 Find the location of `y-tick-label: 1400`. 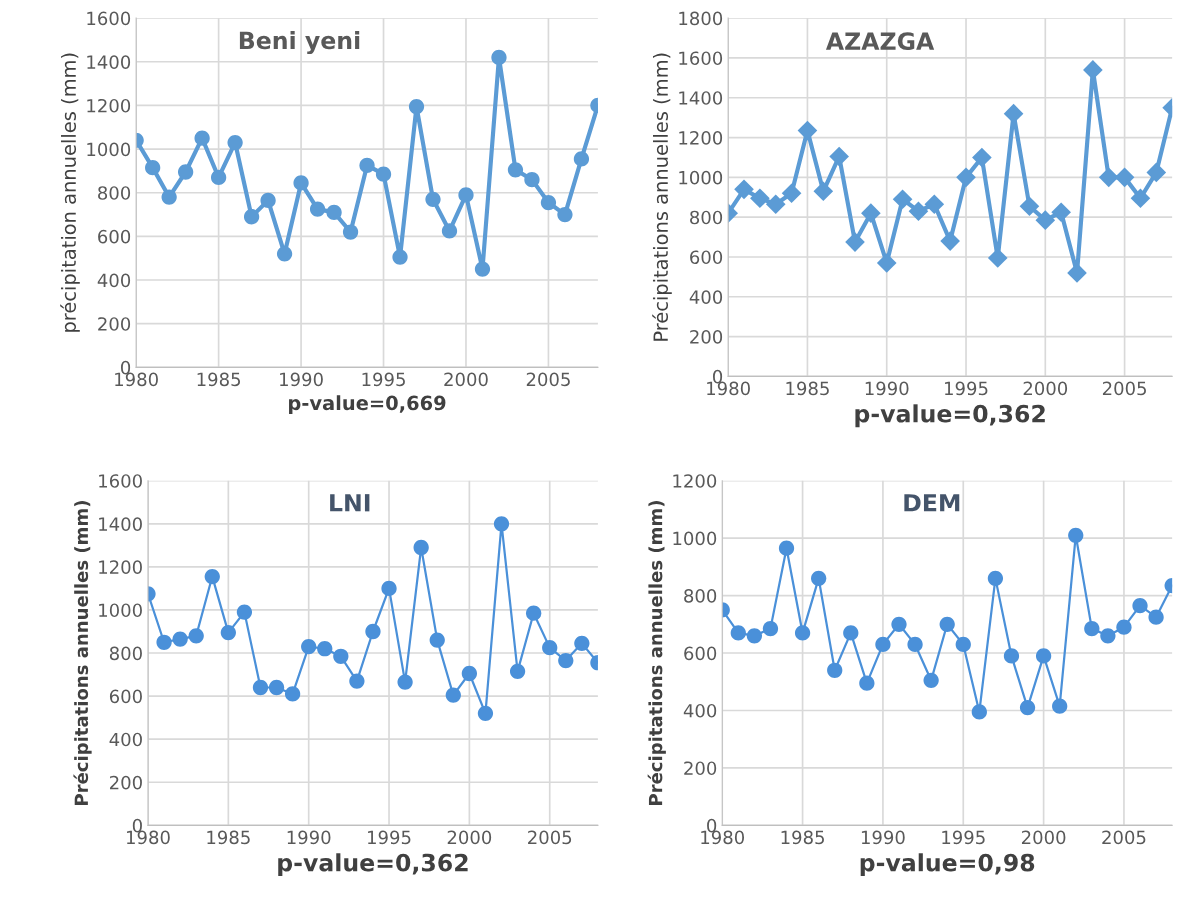

y-tick-label: 1400 is located at coordinates (120, 524).